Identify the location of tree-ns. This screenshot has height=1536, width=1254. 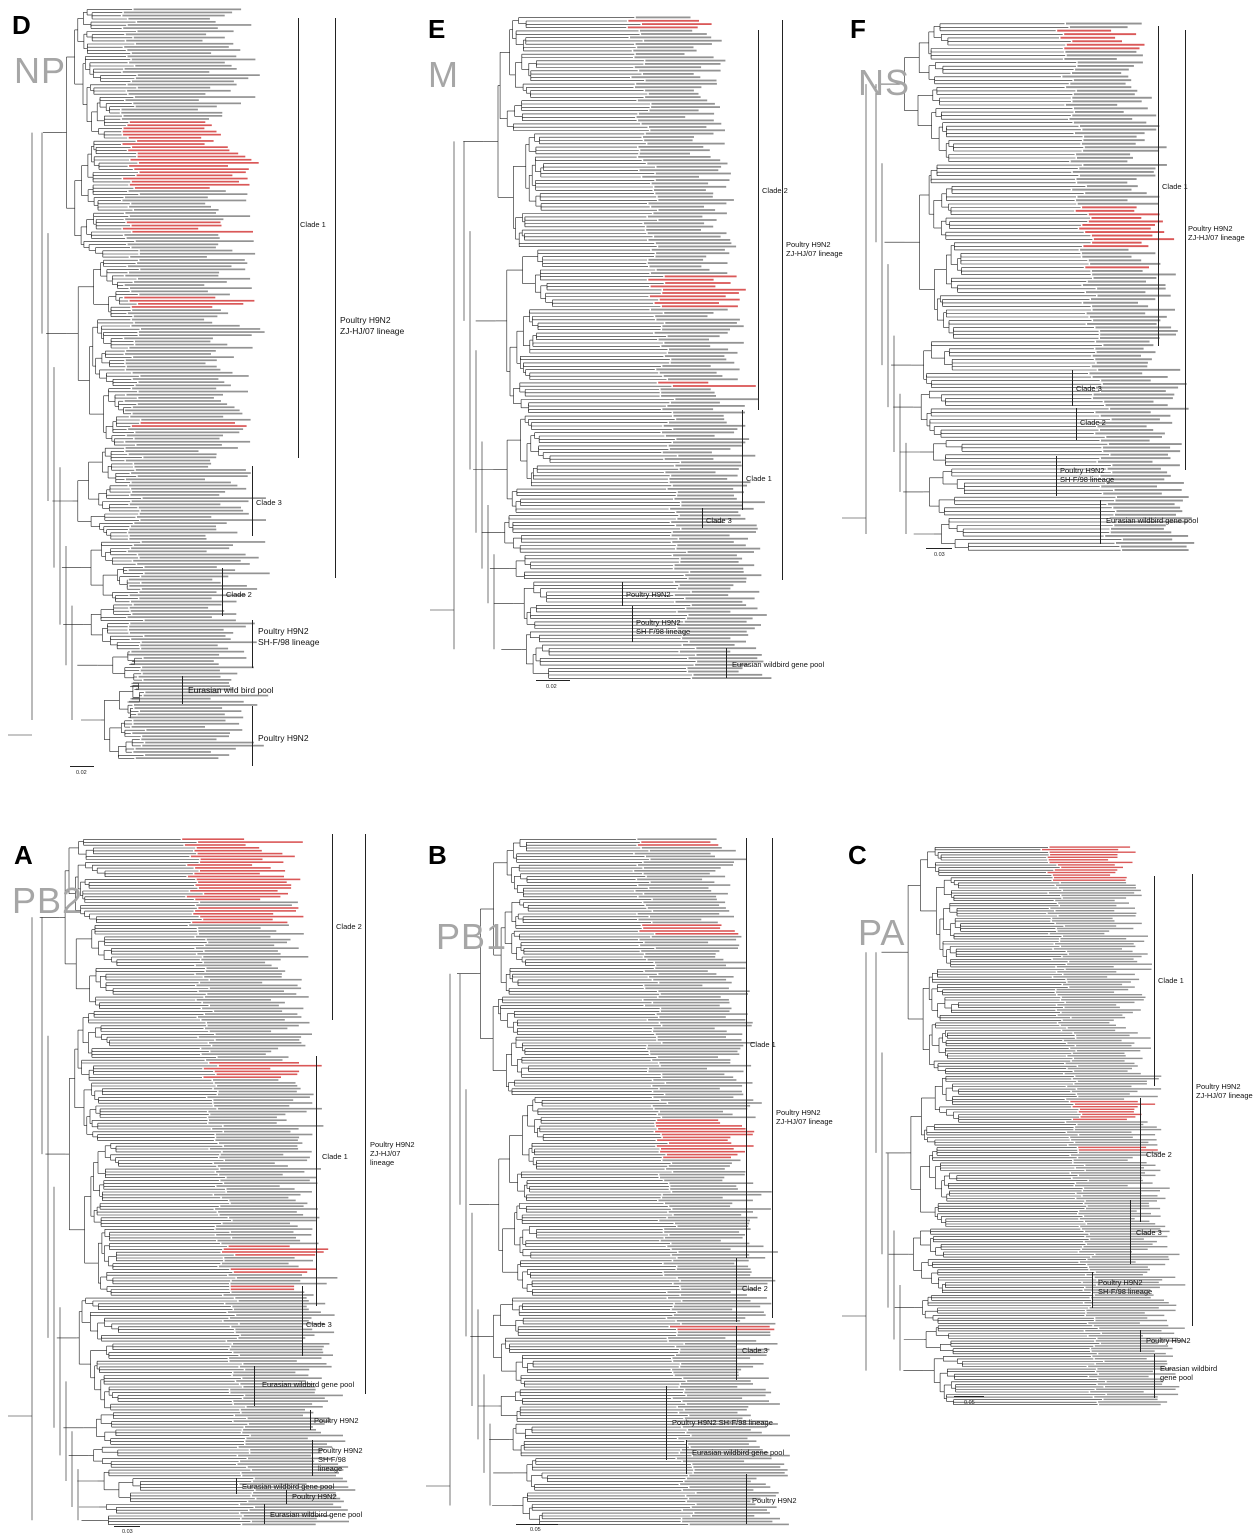
(1018, 286).